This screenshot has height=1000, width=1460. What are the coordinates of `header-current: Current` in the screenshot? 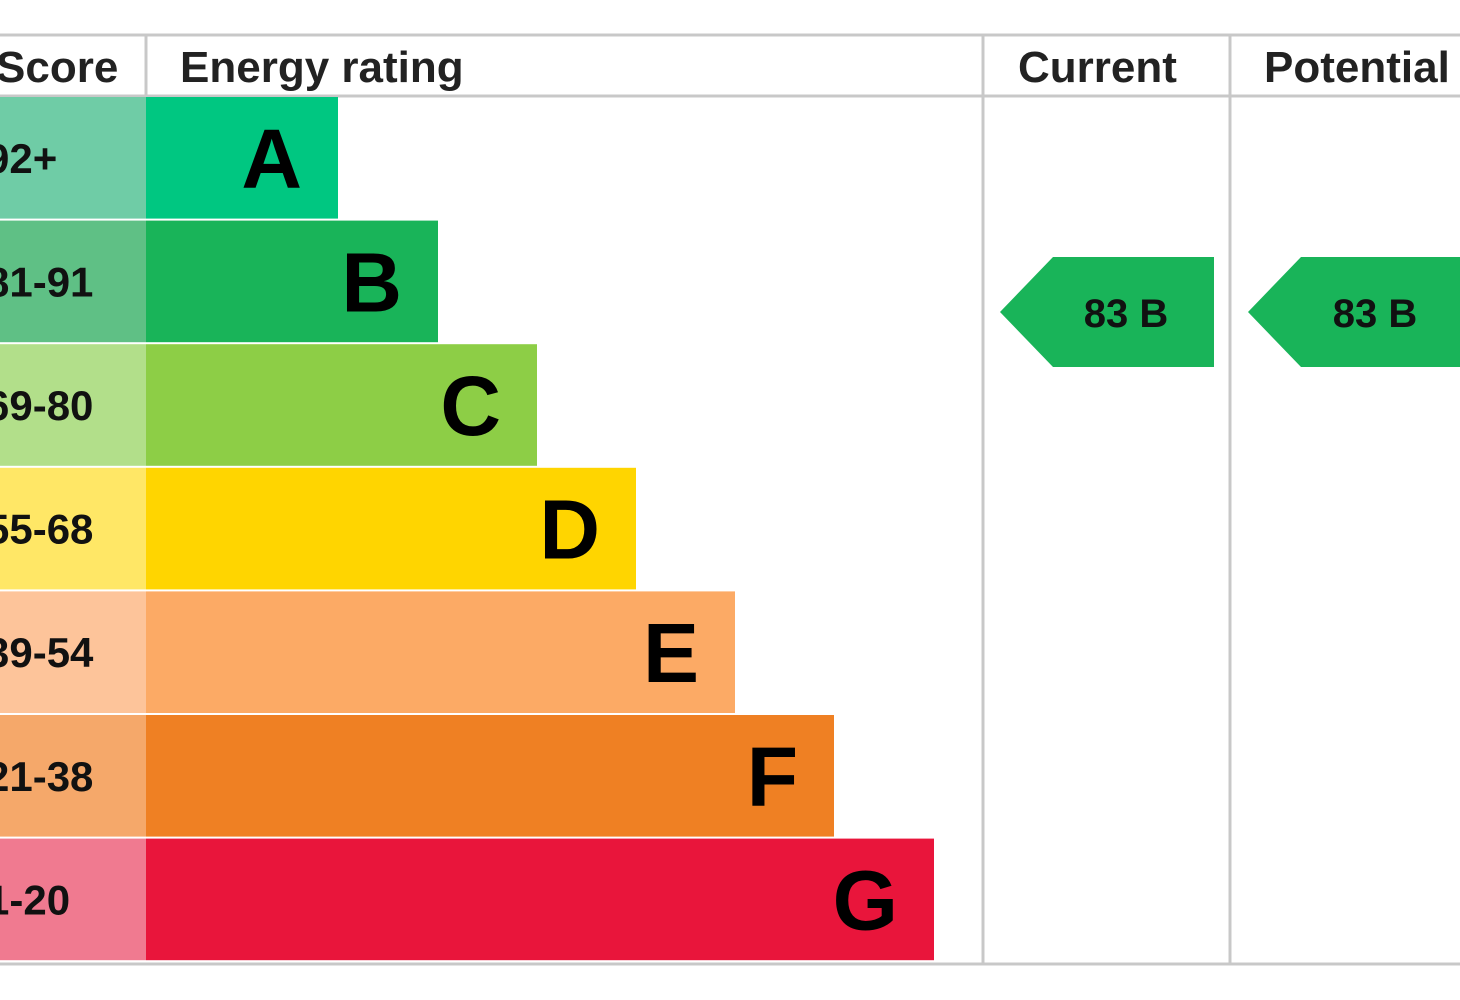 It's located at (1097, 67).